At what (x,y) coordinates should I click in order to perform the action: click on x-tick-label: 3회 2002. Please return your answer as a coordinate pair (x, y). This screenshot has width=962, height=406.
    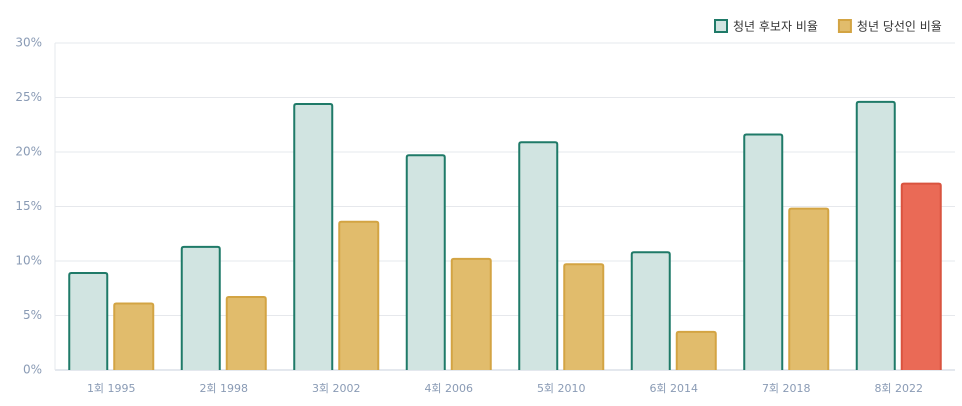
    Looking at the image, I should click on (336, 388).